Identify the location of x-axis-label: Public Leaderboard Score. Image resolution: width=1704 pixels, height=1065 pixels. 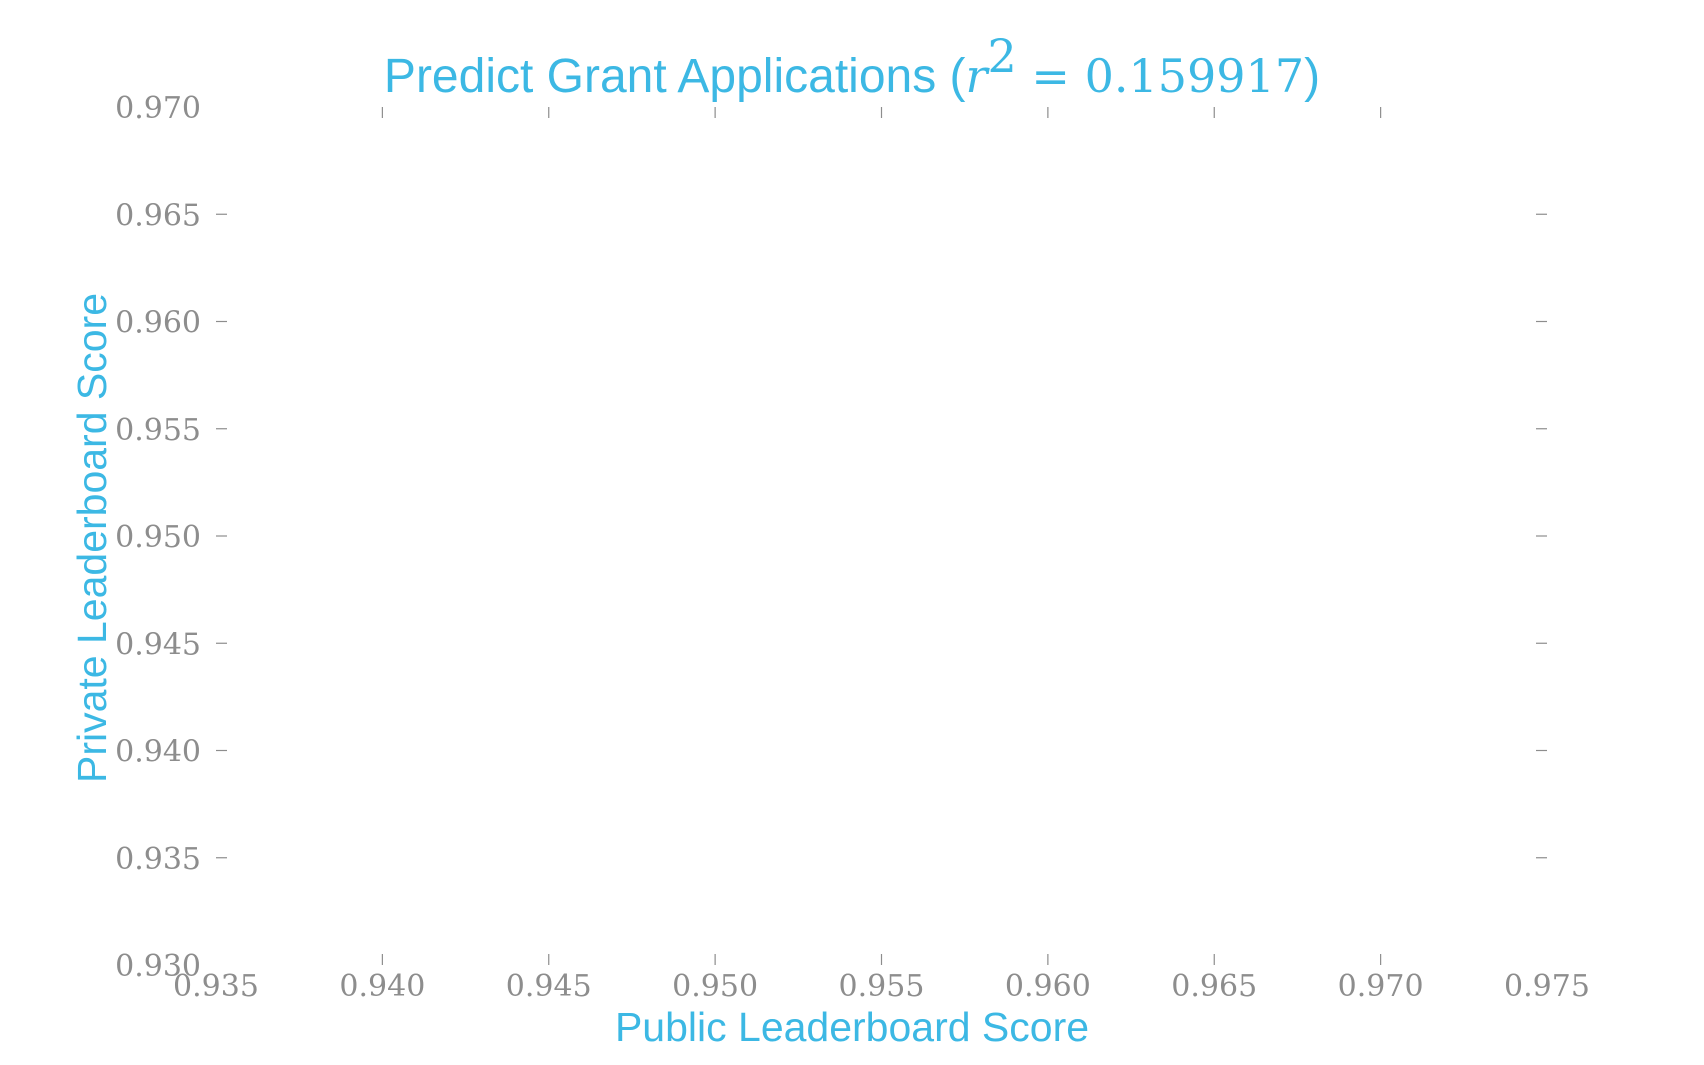
(852, 1027).